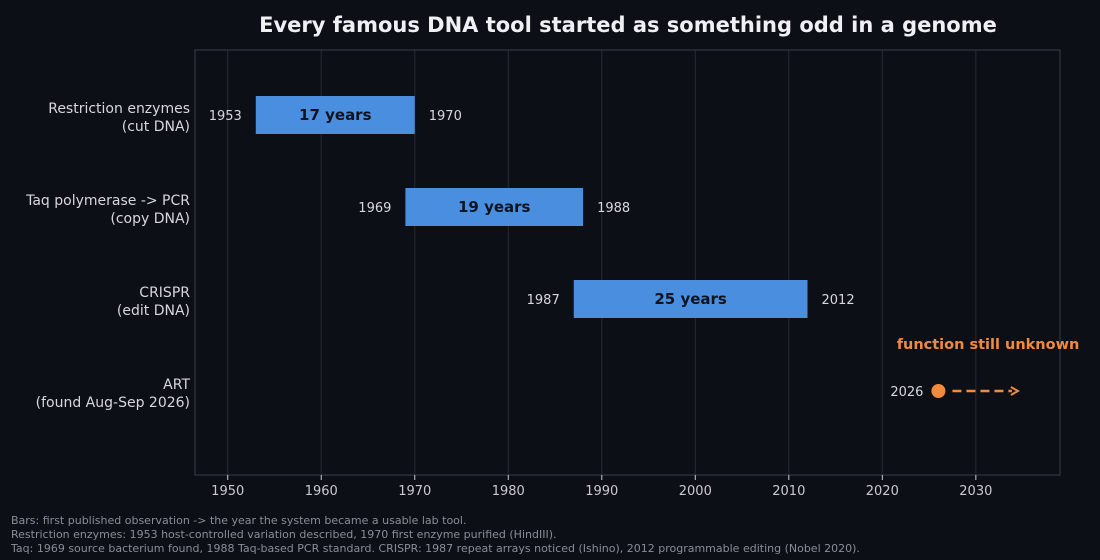 Image resolution: width=1100 pixels, height=560 pixels. Describe the element at coordinates (988, 345) in the screenshot. I see `open-item-annotation: function still unknown` at that location.